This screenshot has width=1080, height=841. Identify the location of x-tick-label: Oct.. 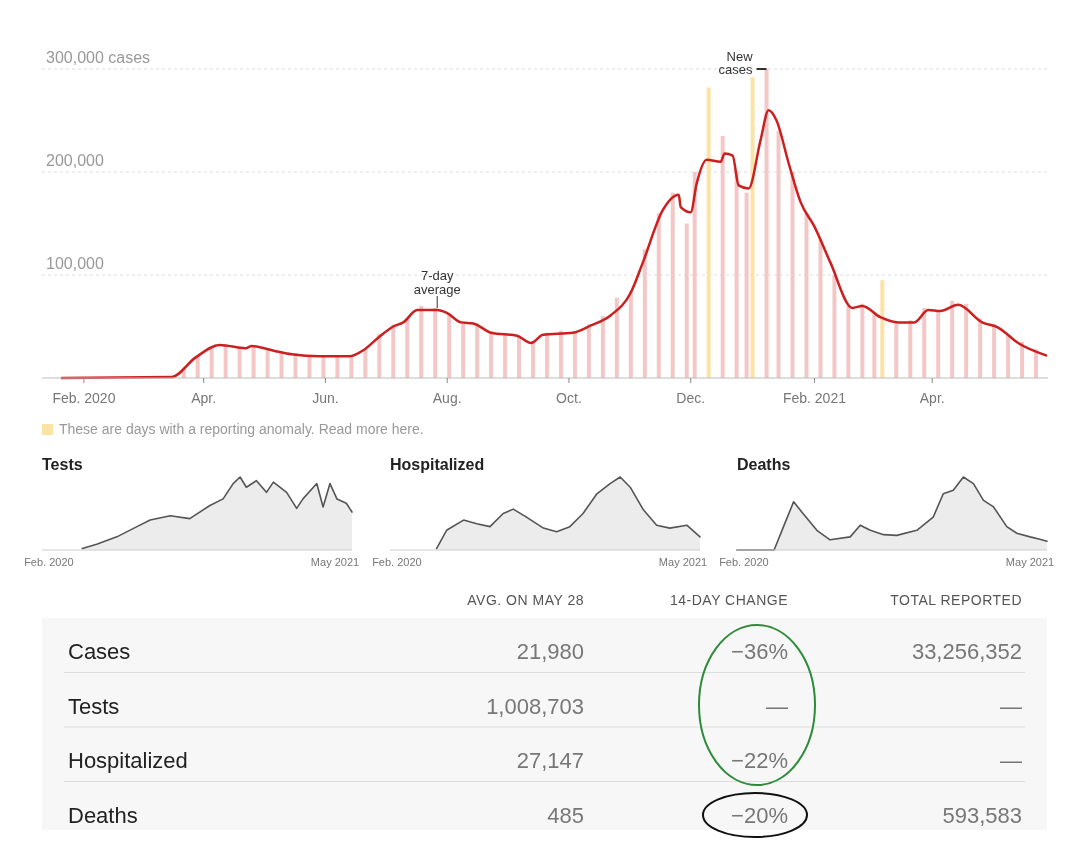
(569, 398).